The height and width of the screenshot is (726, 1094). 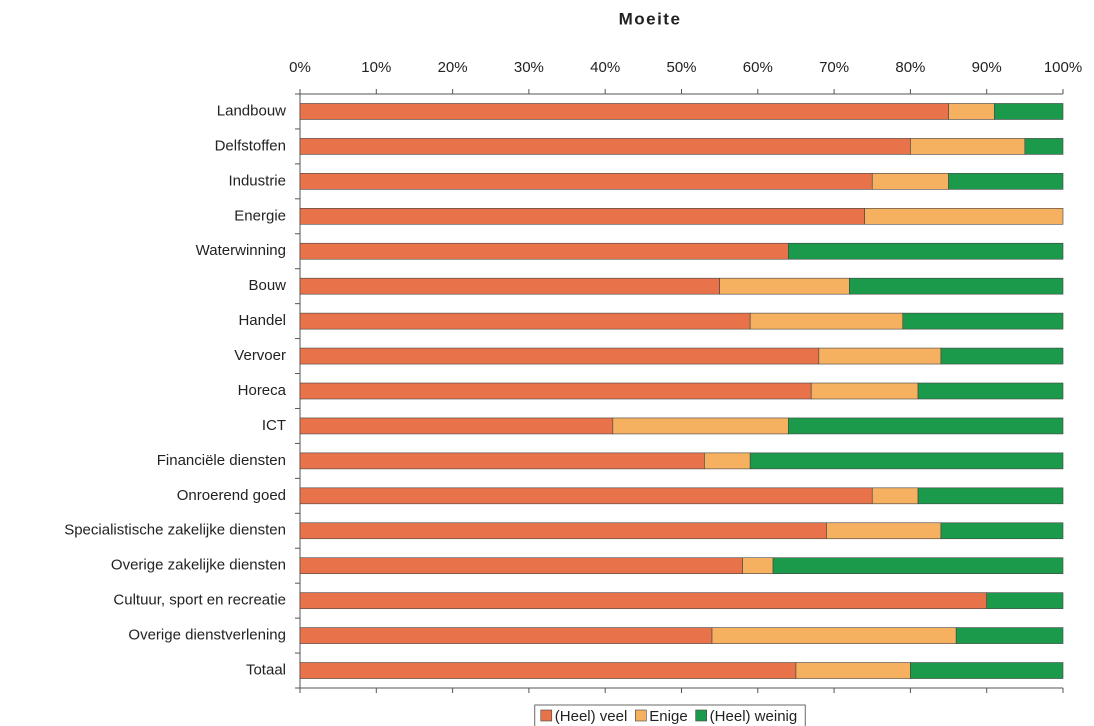 I want to click on x-tick-label: 50%, so click(x=681, y=67).